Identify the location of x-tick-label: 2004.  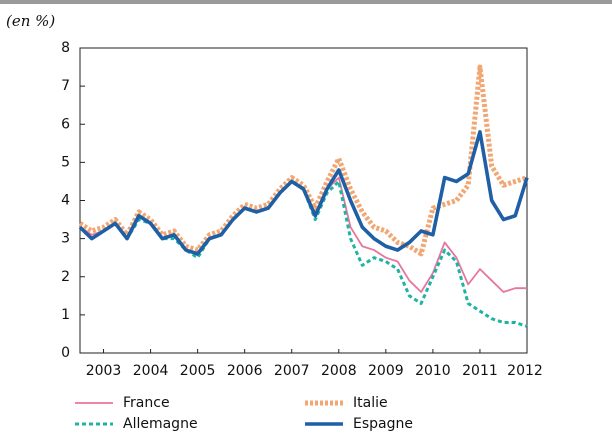
(151, 371).